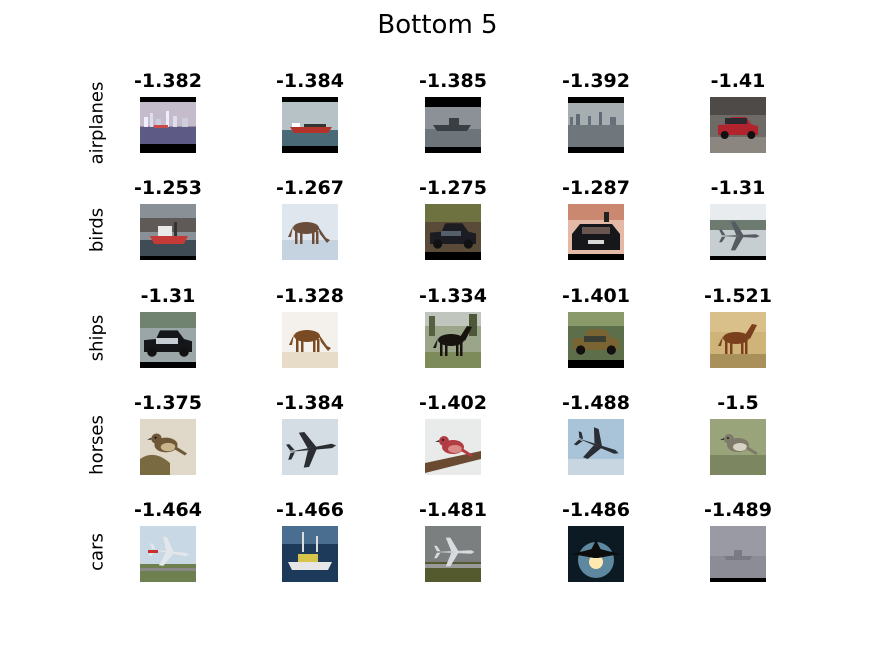 This screenshot has width=875, height=656. I want to click on row-label-text: birds, so click(97, 230).